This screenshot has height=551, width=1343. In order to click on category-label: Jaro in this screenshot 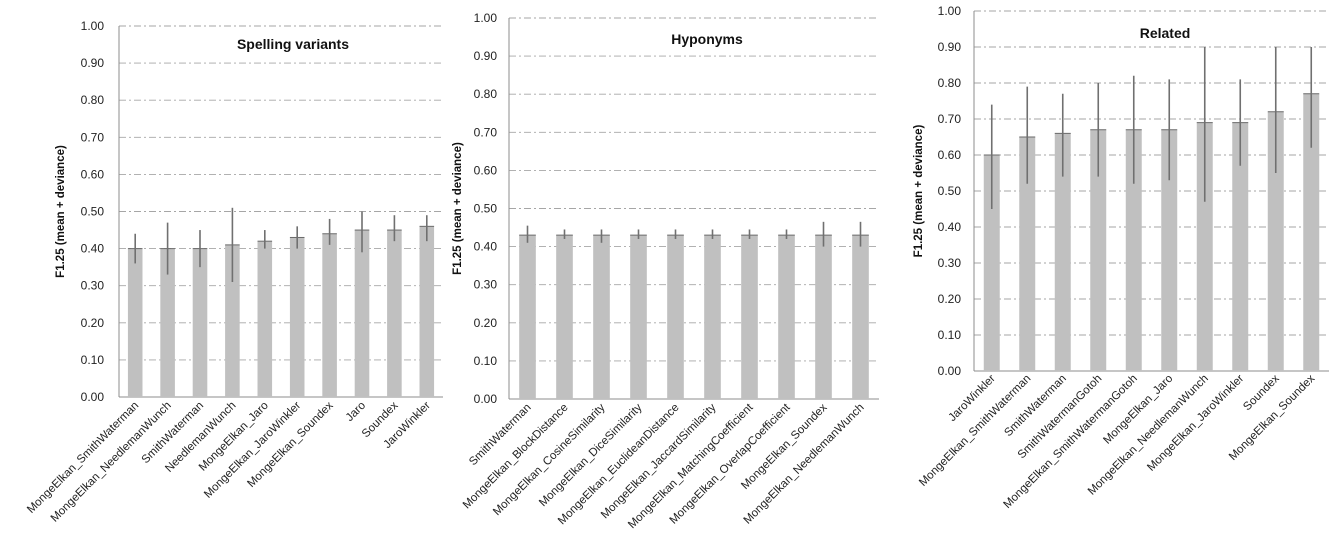, I will do `click(356, 412)`.